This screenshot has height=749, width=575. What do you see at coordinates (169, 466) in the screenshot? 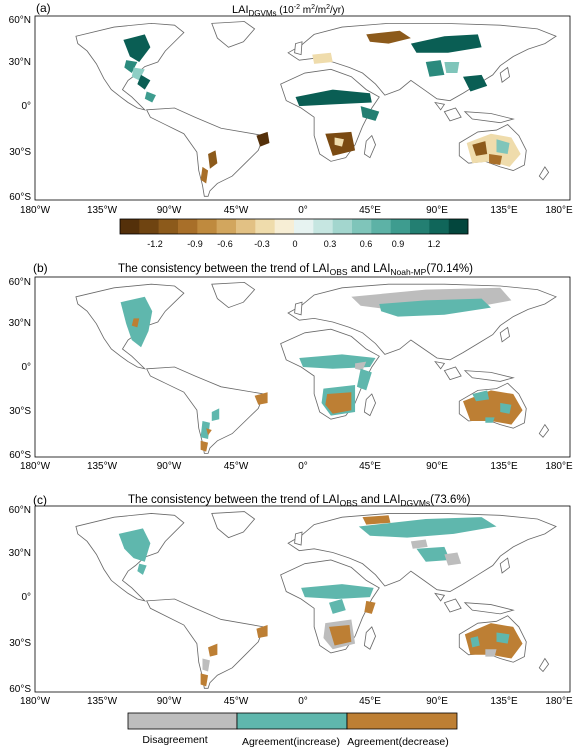
I see `tick-b-90w: 90°W` at bounding box center [169, 466].